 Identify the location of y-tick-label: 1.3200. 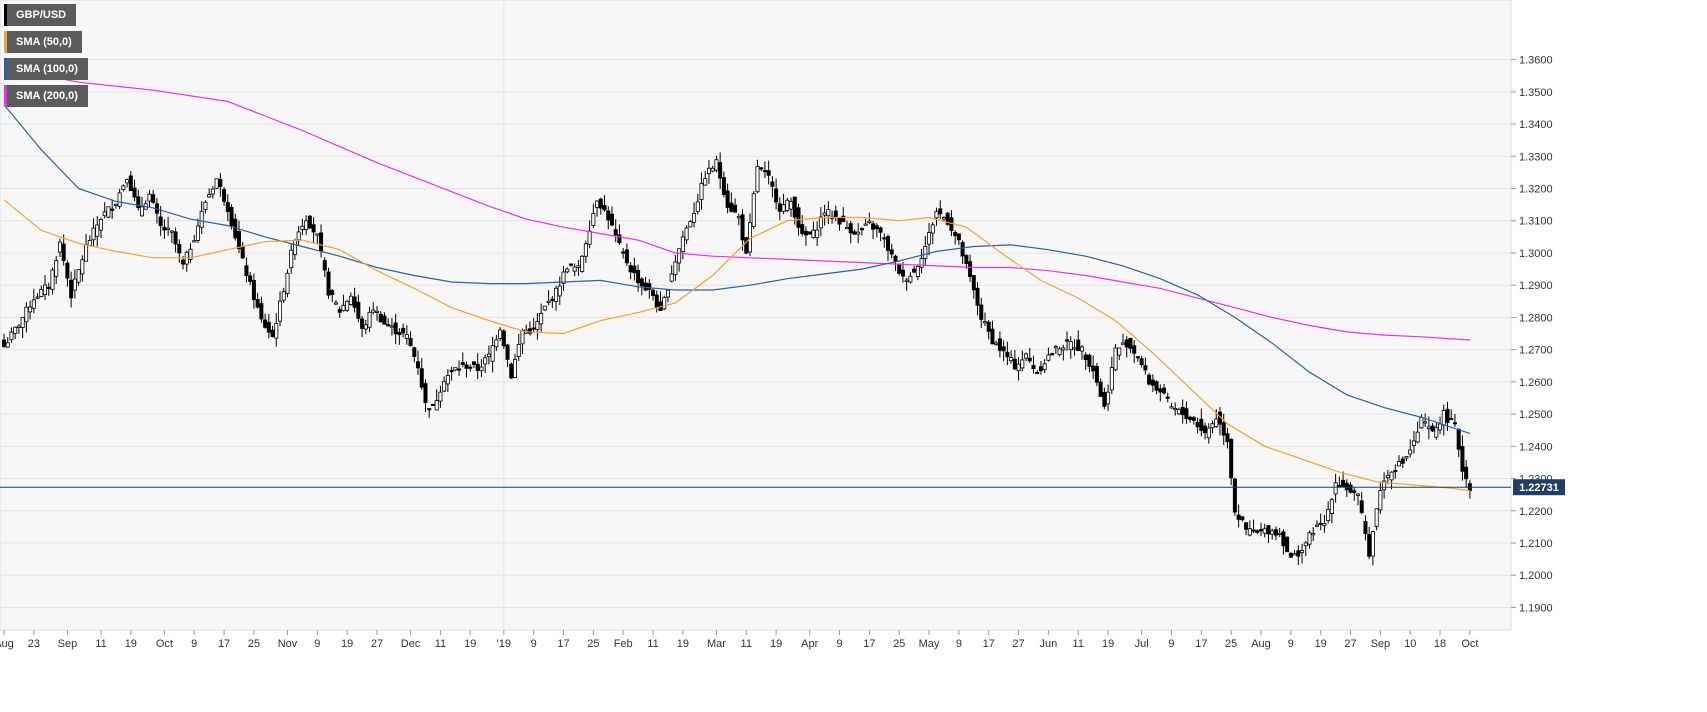
(1536, 190).